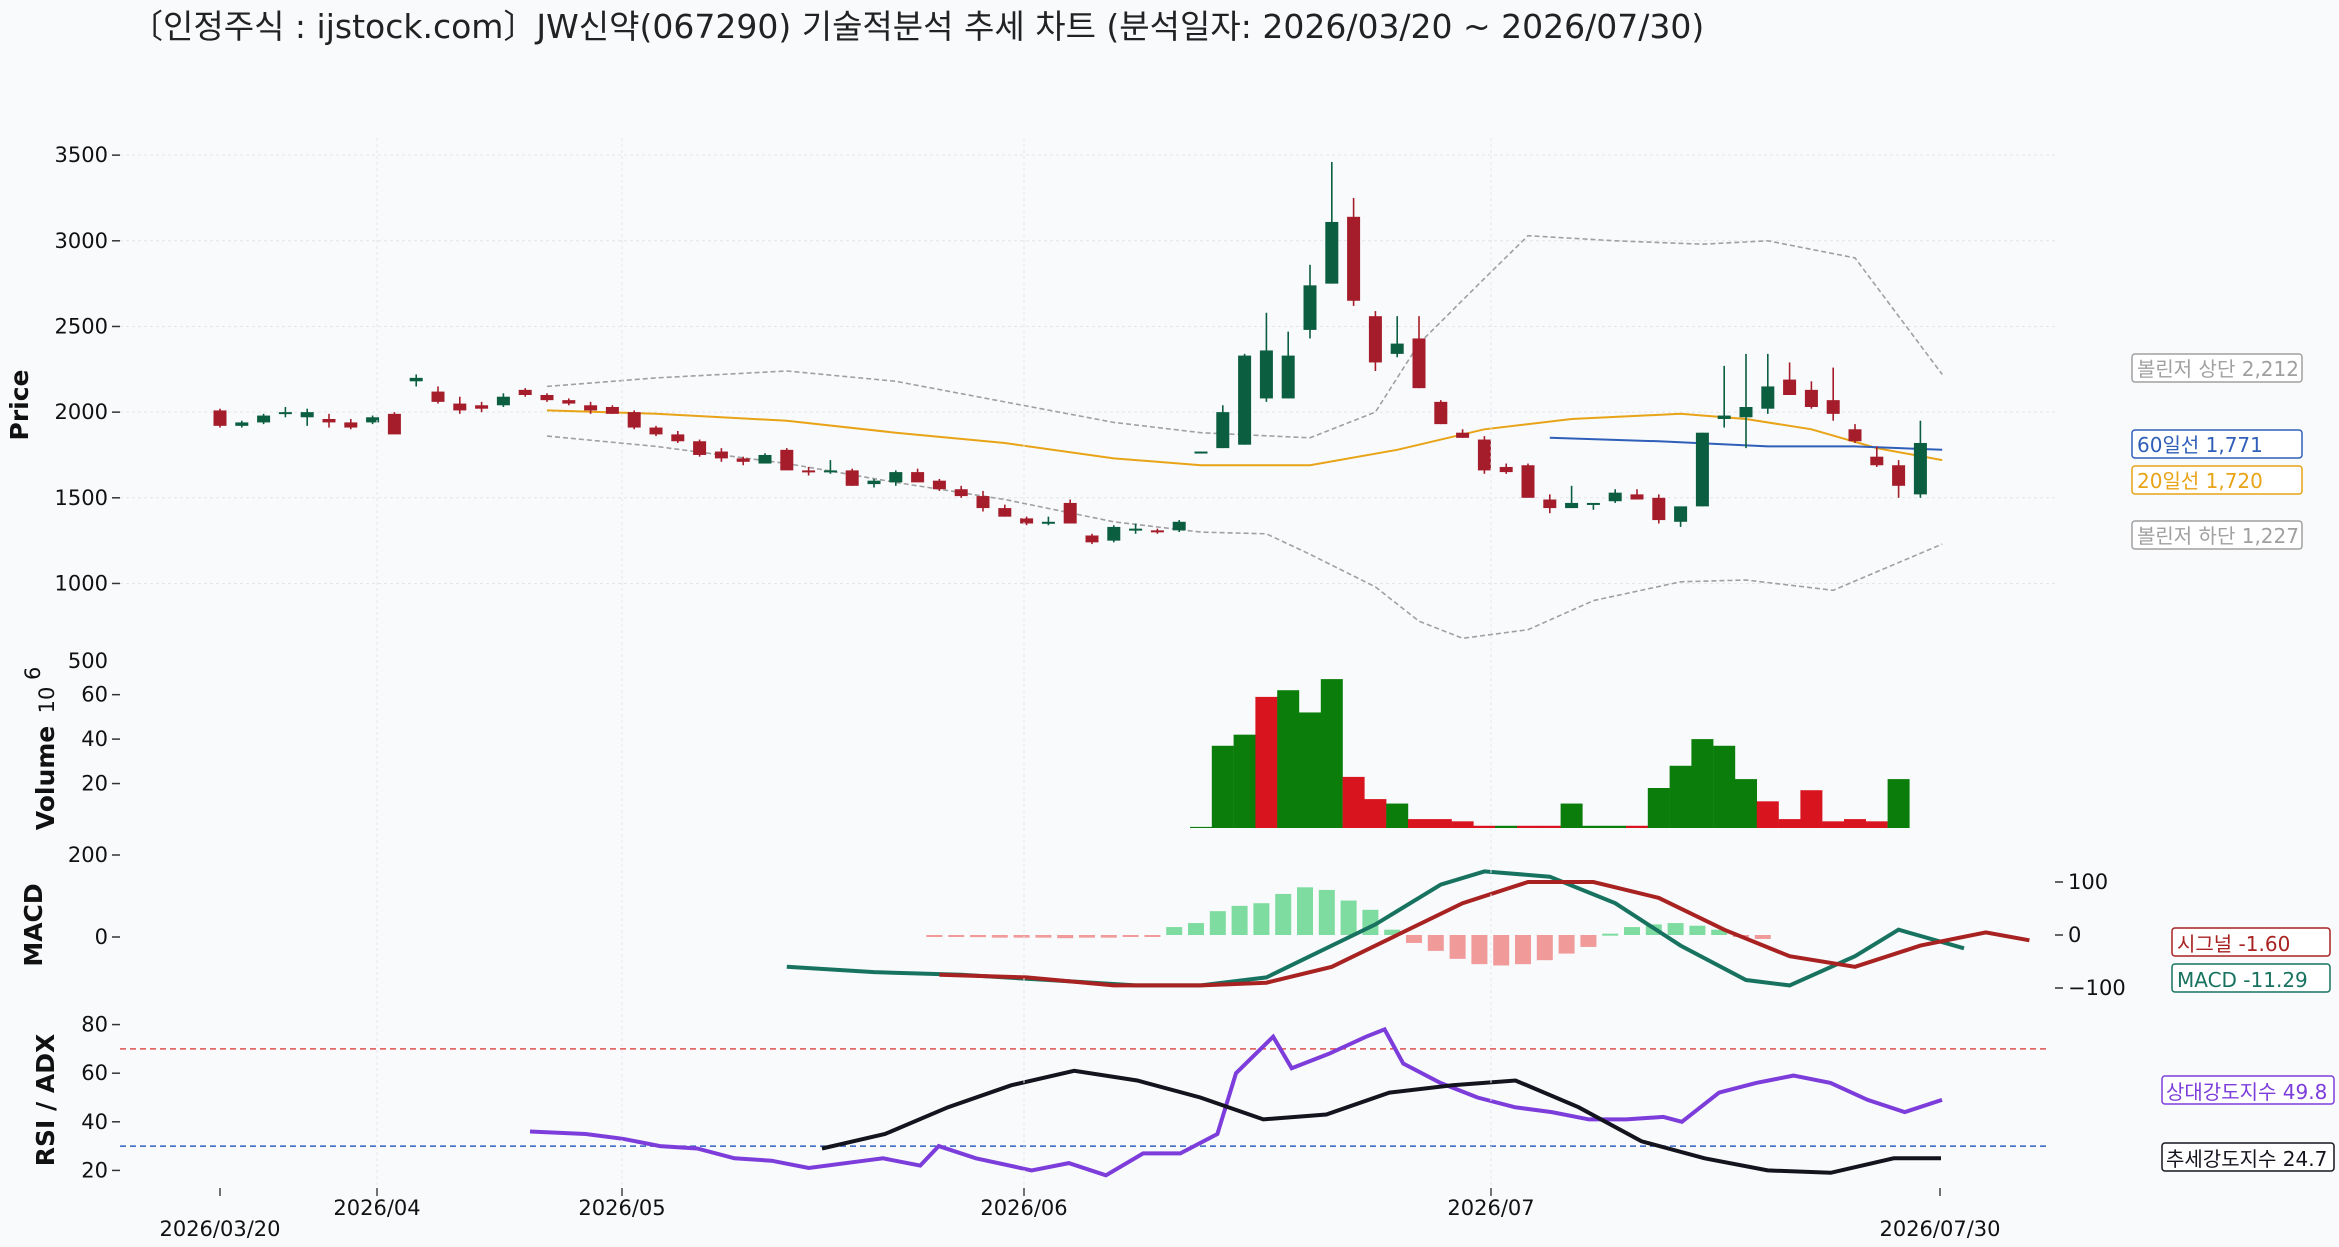  I want to click on price-annotation-text-1: 60일선 1,771, so click(2200, 445).